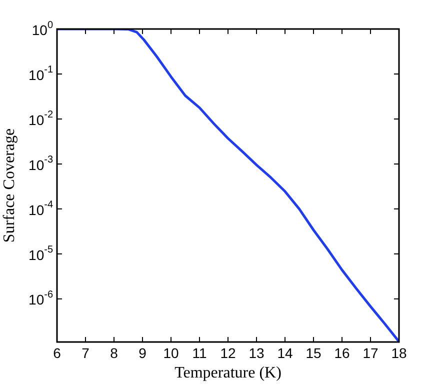 The height and width of the screenshot is (385, 441). What do you see at coordinates (228, 373) in the screenshot?
I see `x-axis-title: Temperature (K)` at bounding box center [228, 373].